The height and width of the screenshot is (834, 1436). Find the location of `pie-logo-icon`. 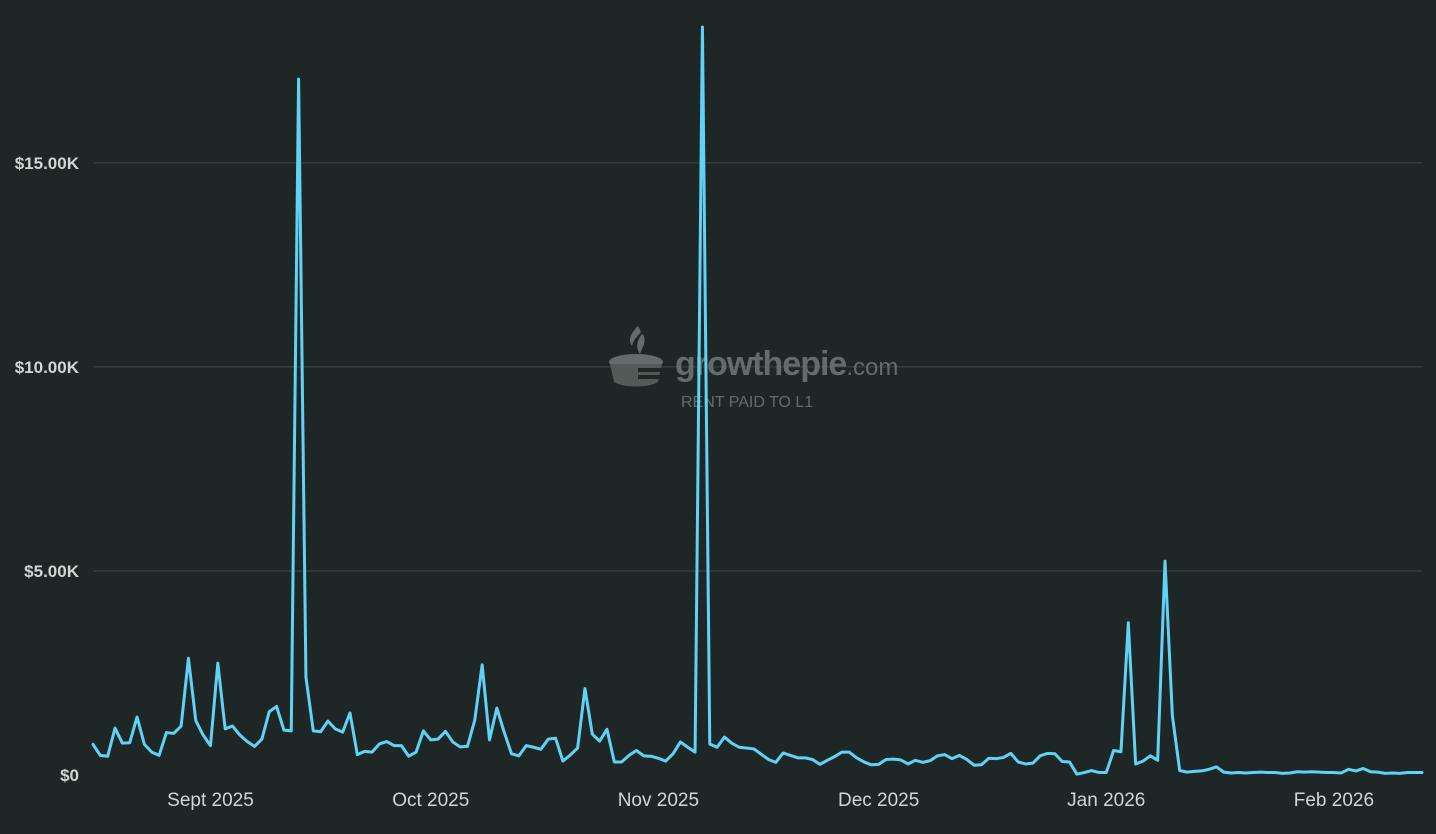

pie-logo-icon is located at coordinates (636, 356).